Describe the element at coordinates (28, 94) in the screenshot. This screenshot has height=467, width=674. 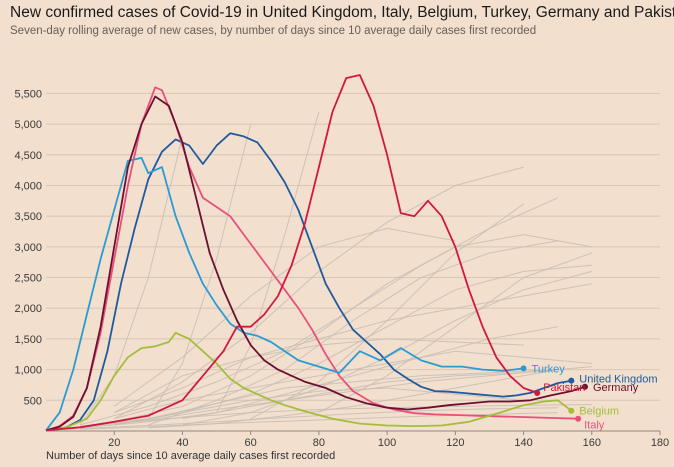
I see `y-tick-label: 5,500` at that location.